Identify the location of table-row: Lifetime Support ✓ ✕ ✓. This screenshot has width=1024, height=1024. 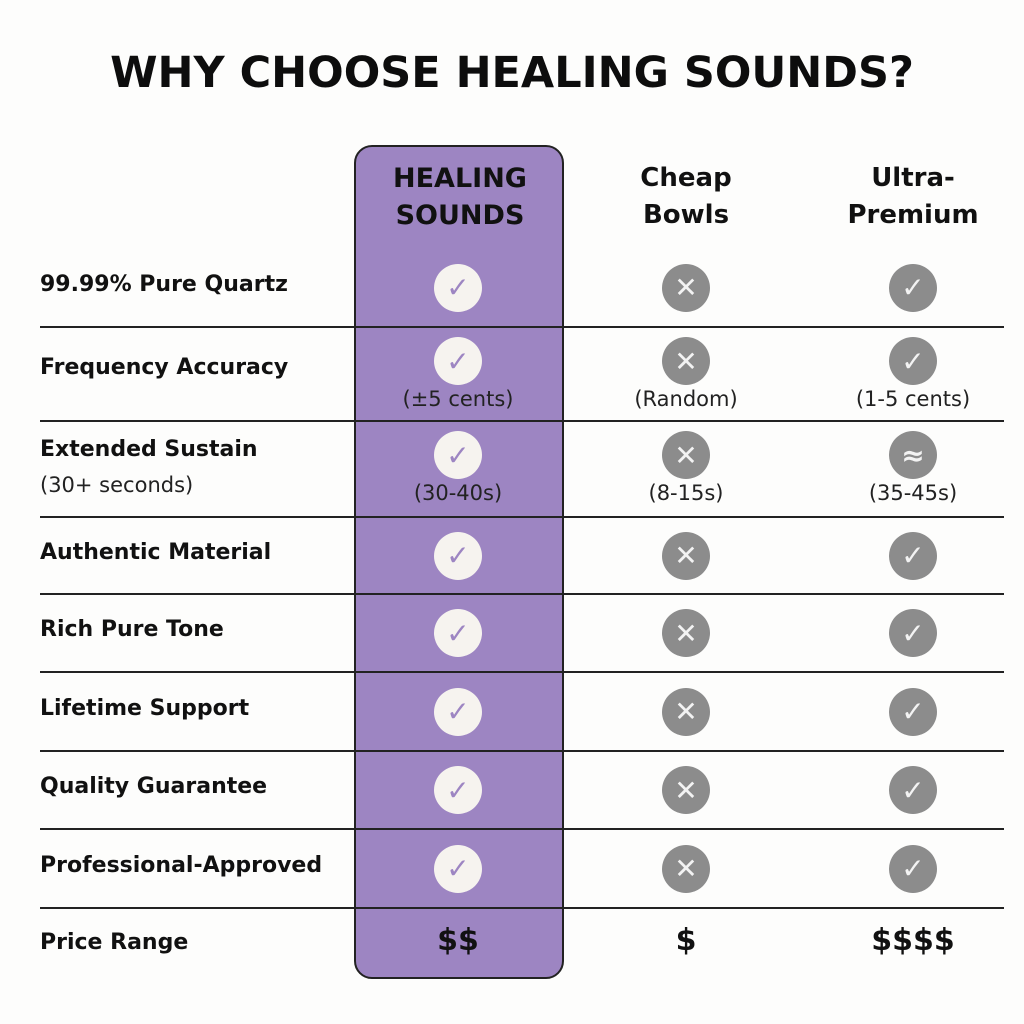
(522, 711).